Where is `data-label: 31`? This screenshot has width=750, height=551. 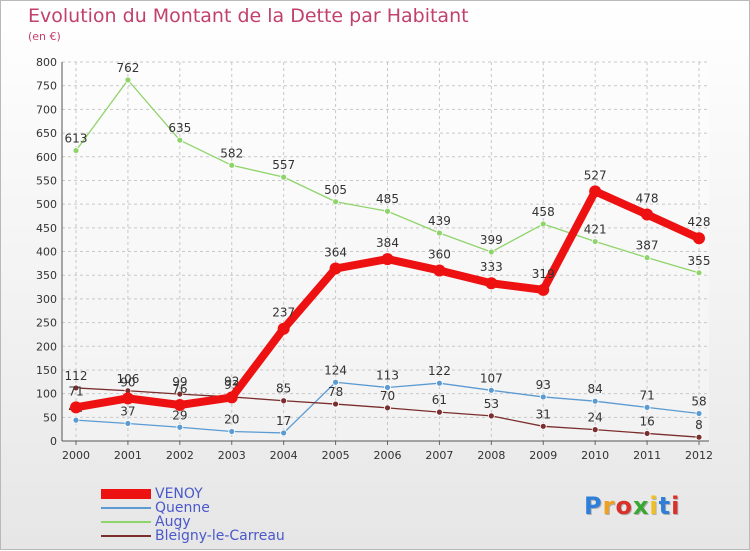
data-label: 31 is located at coordinates (543, 414).